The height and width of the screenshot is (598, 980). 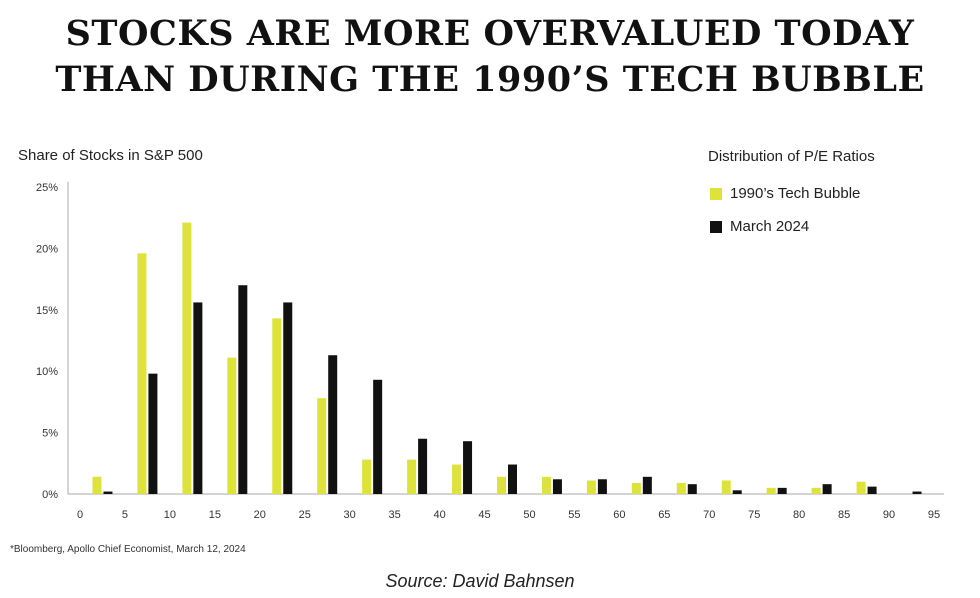 I want to click on legend-swatch-tech-bubble, so click(x=716, y=193).